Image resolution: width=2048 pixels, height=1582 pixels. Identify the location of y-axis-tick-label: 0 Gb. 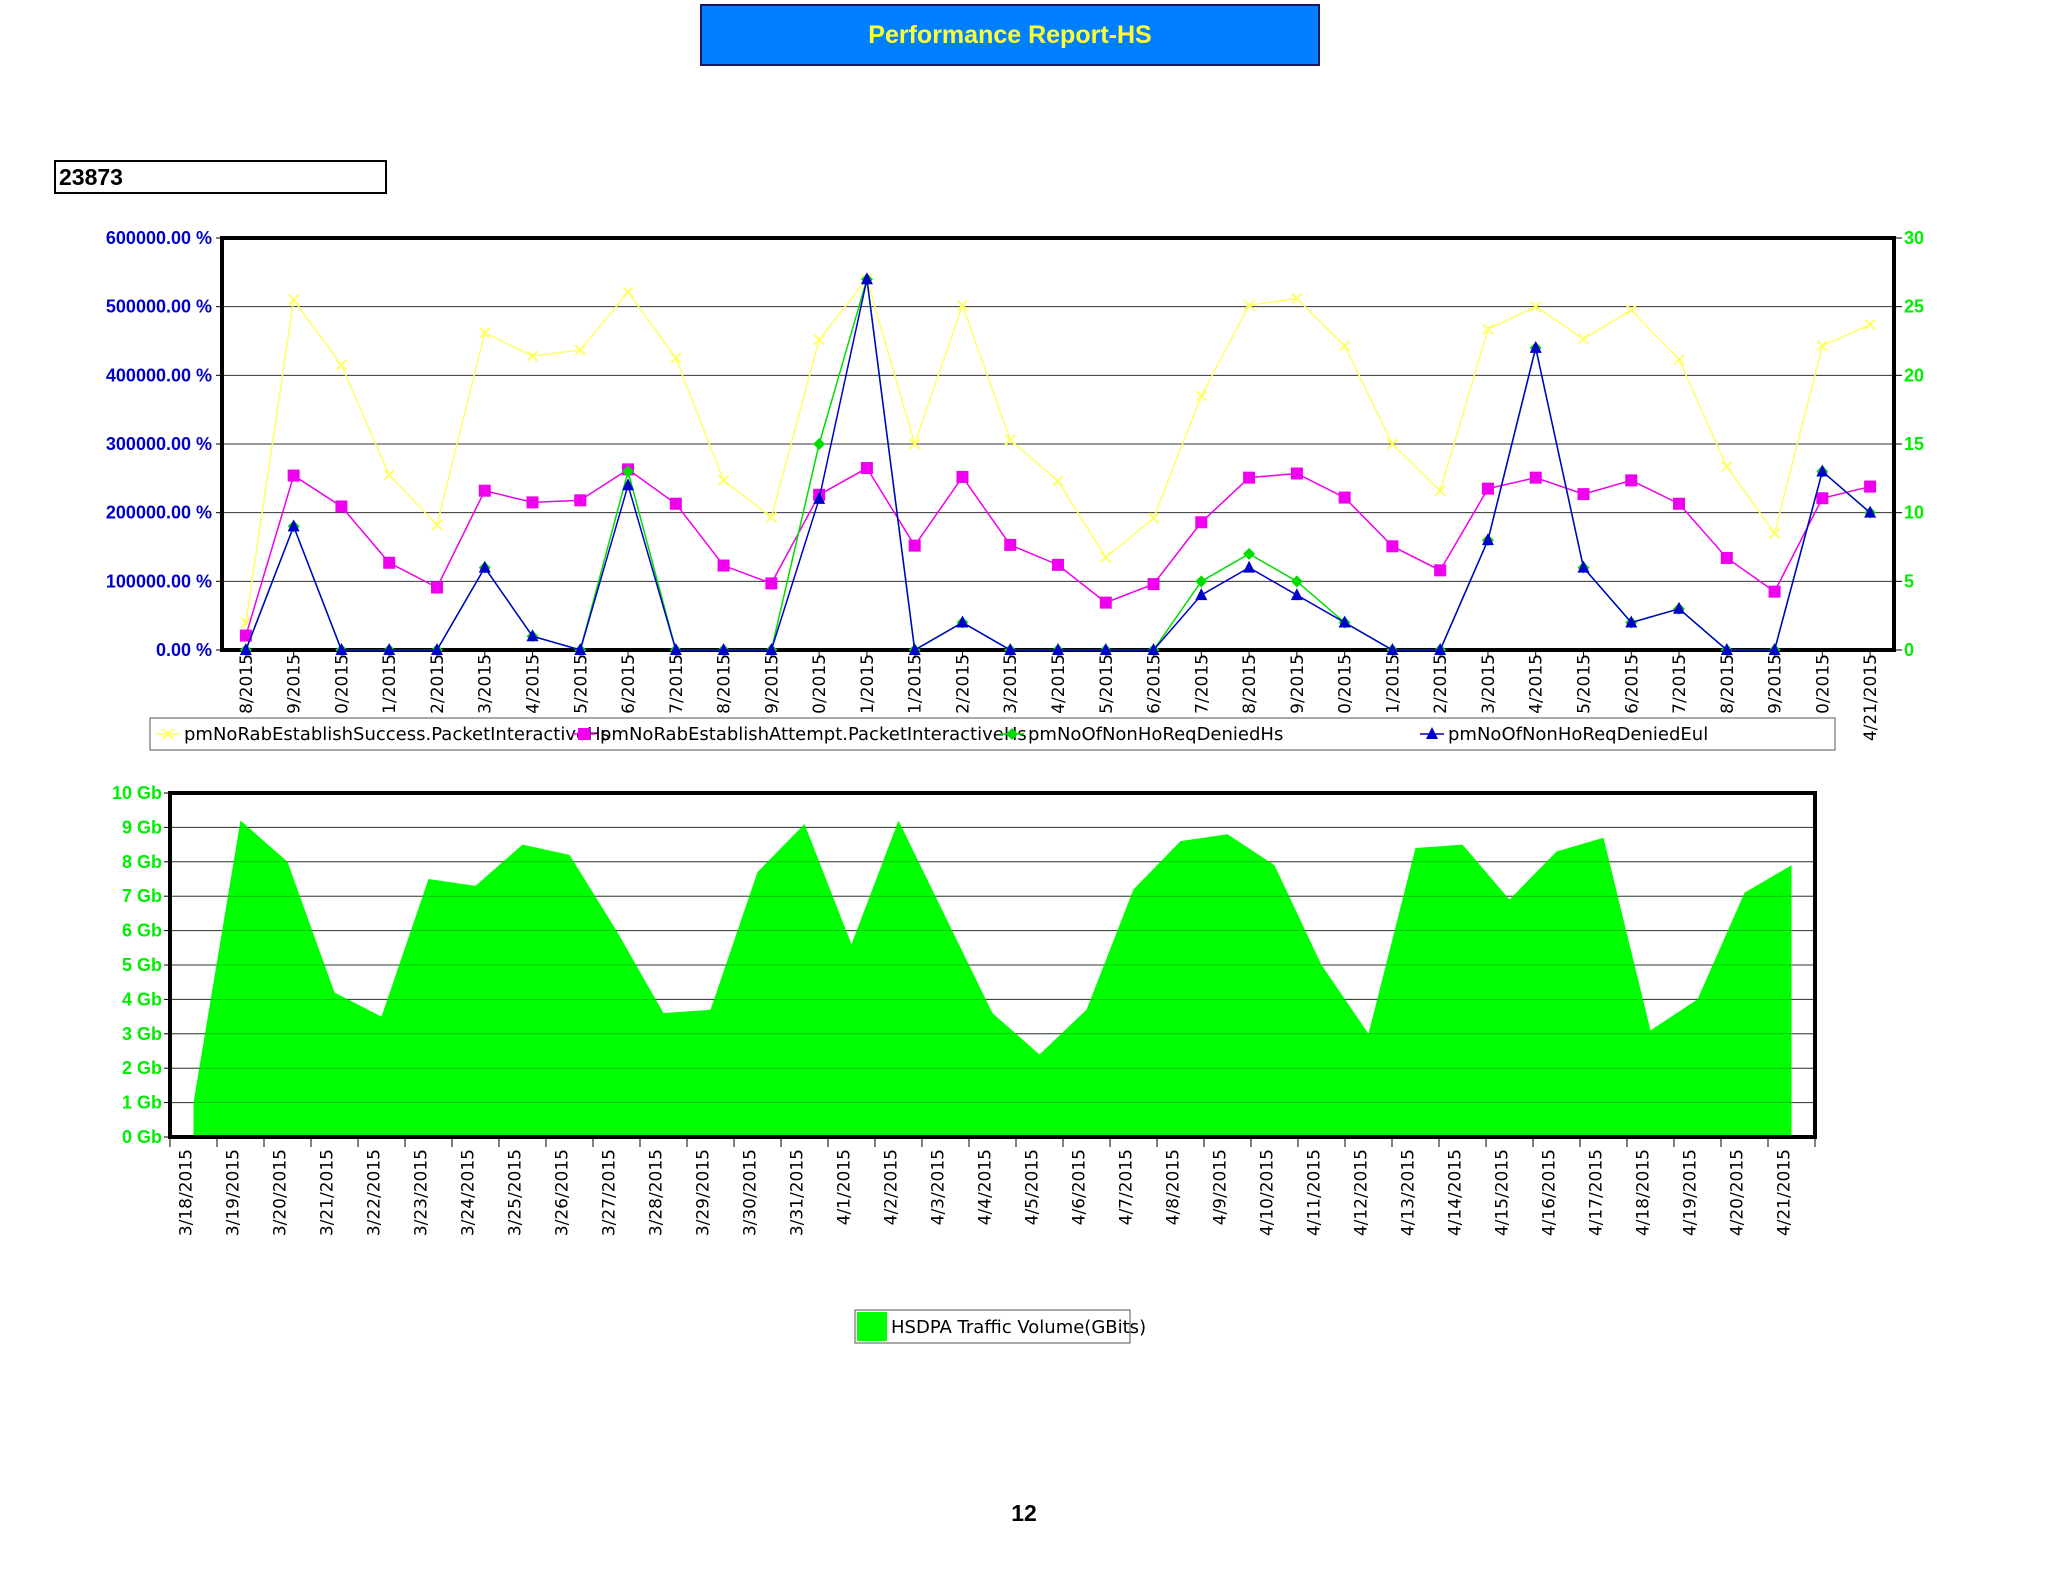
(142, 1137).